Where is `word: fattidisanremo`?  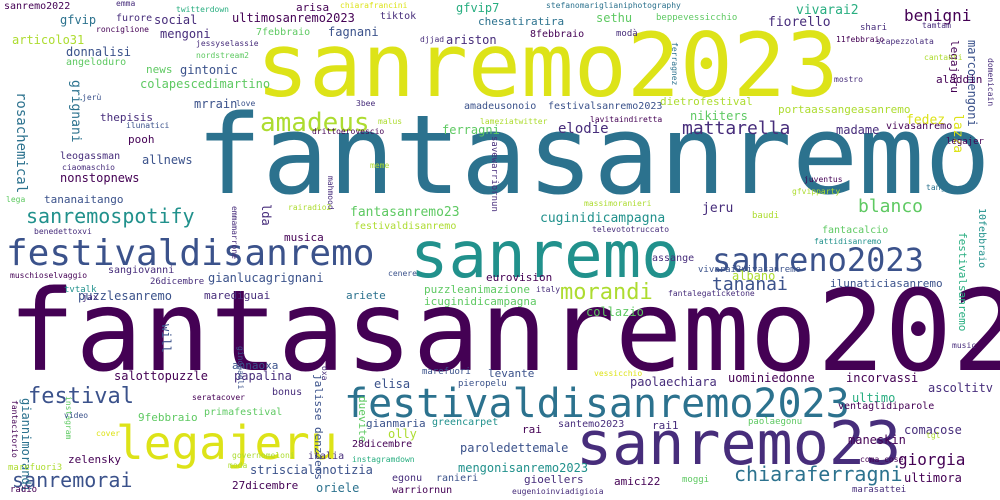
word: fattidisanremo is located at coordinates (848, 241).